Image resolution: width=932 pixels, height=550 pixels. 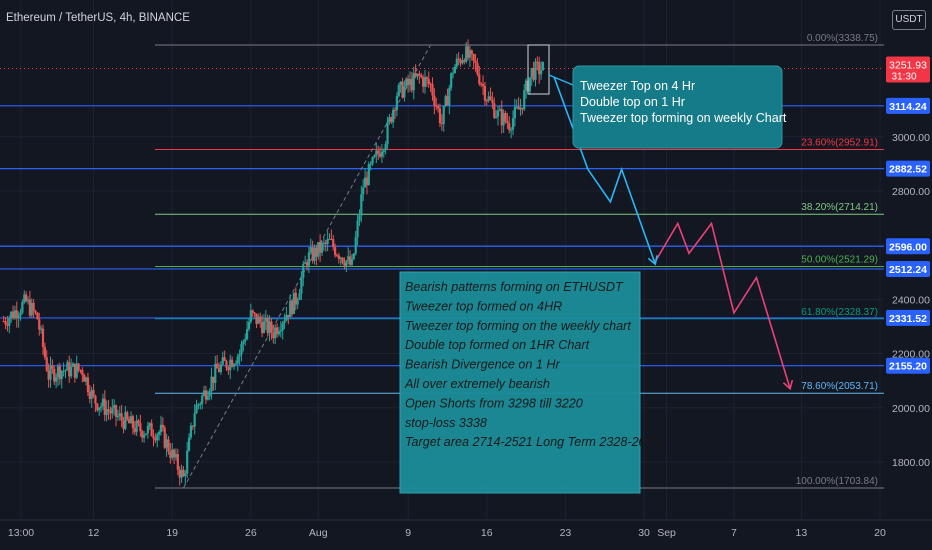 I want to click on price-tick: 2800.00, so click(x=911, y=192).